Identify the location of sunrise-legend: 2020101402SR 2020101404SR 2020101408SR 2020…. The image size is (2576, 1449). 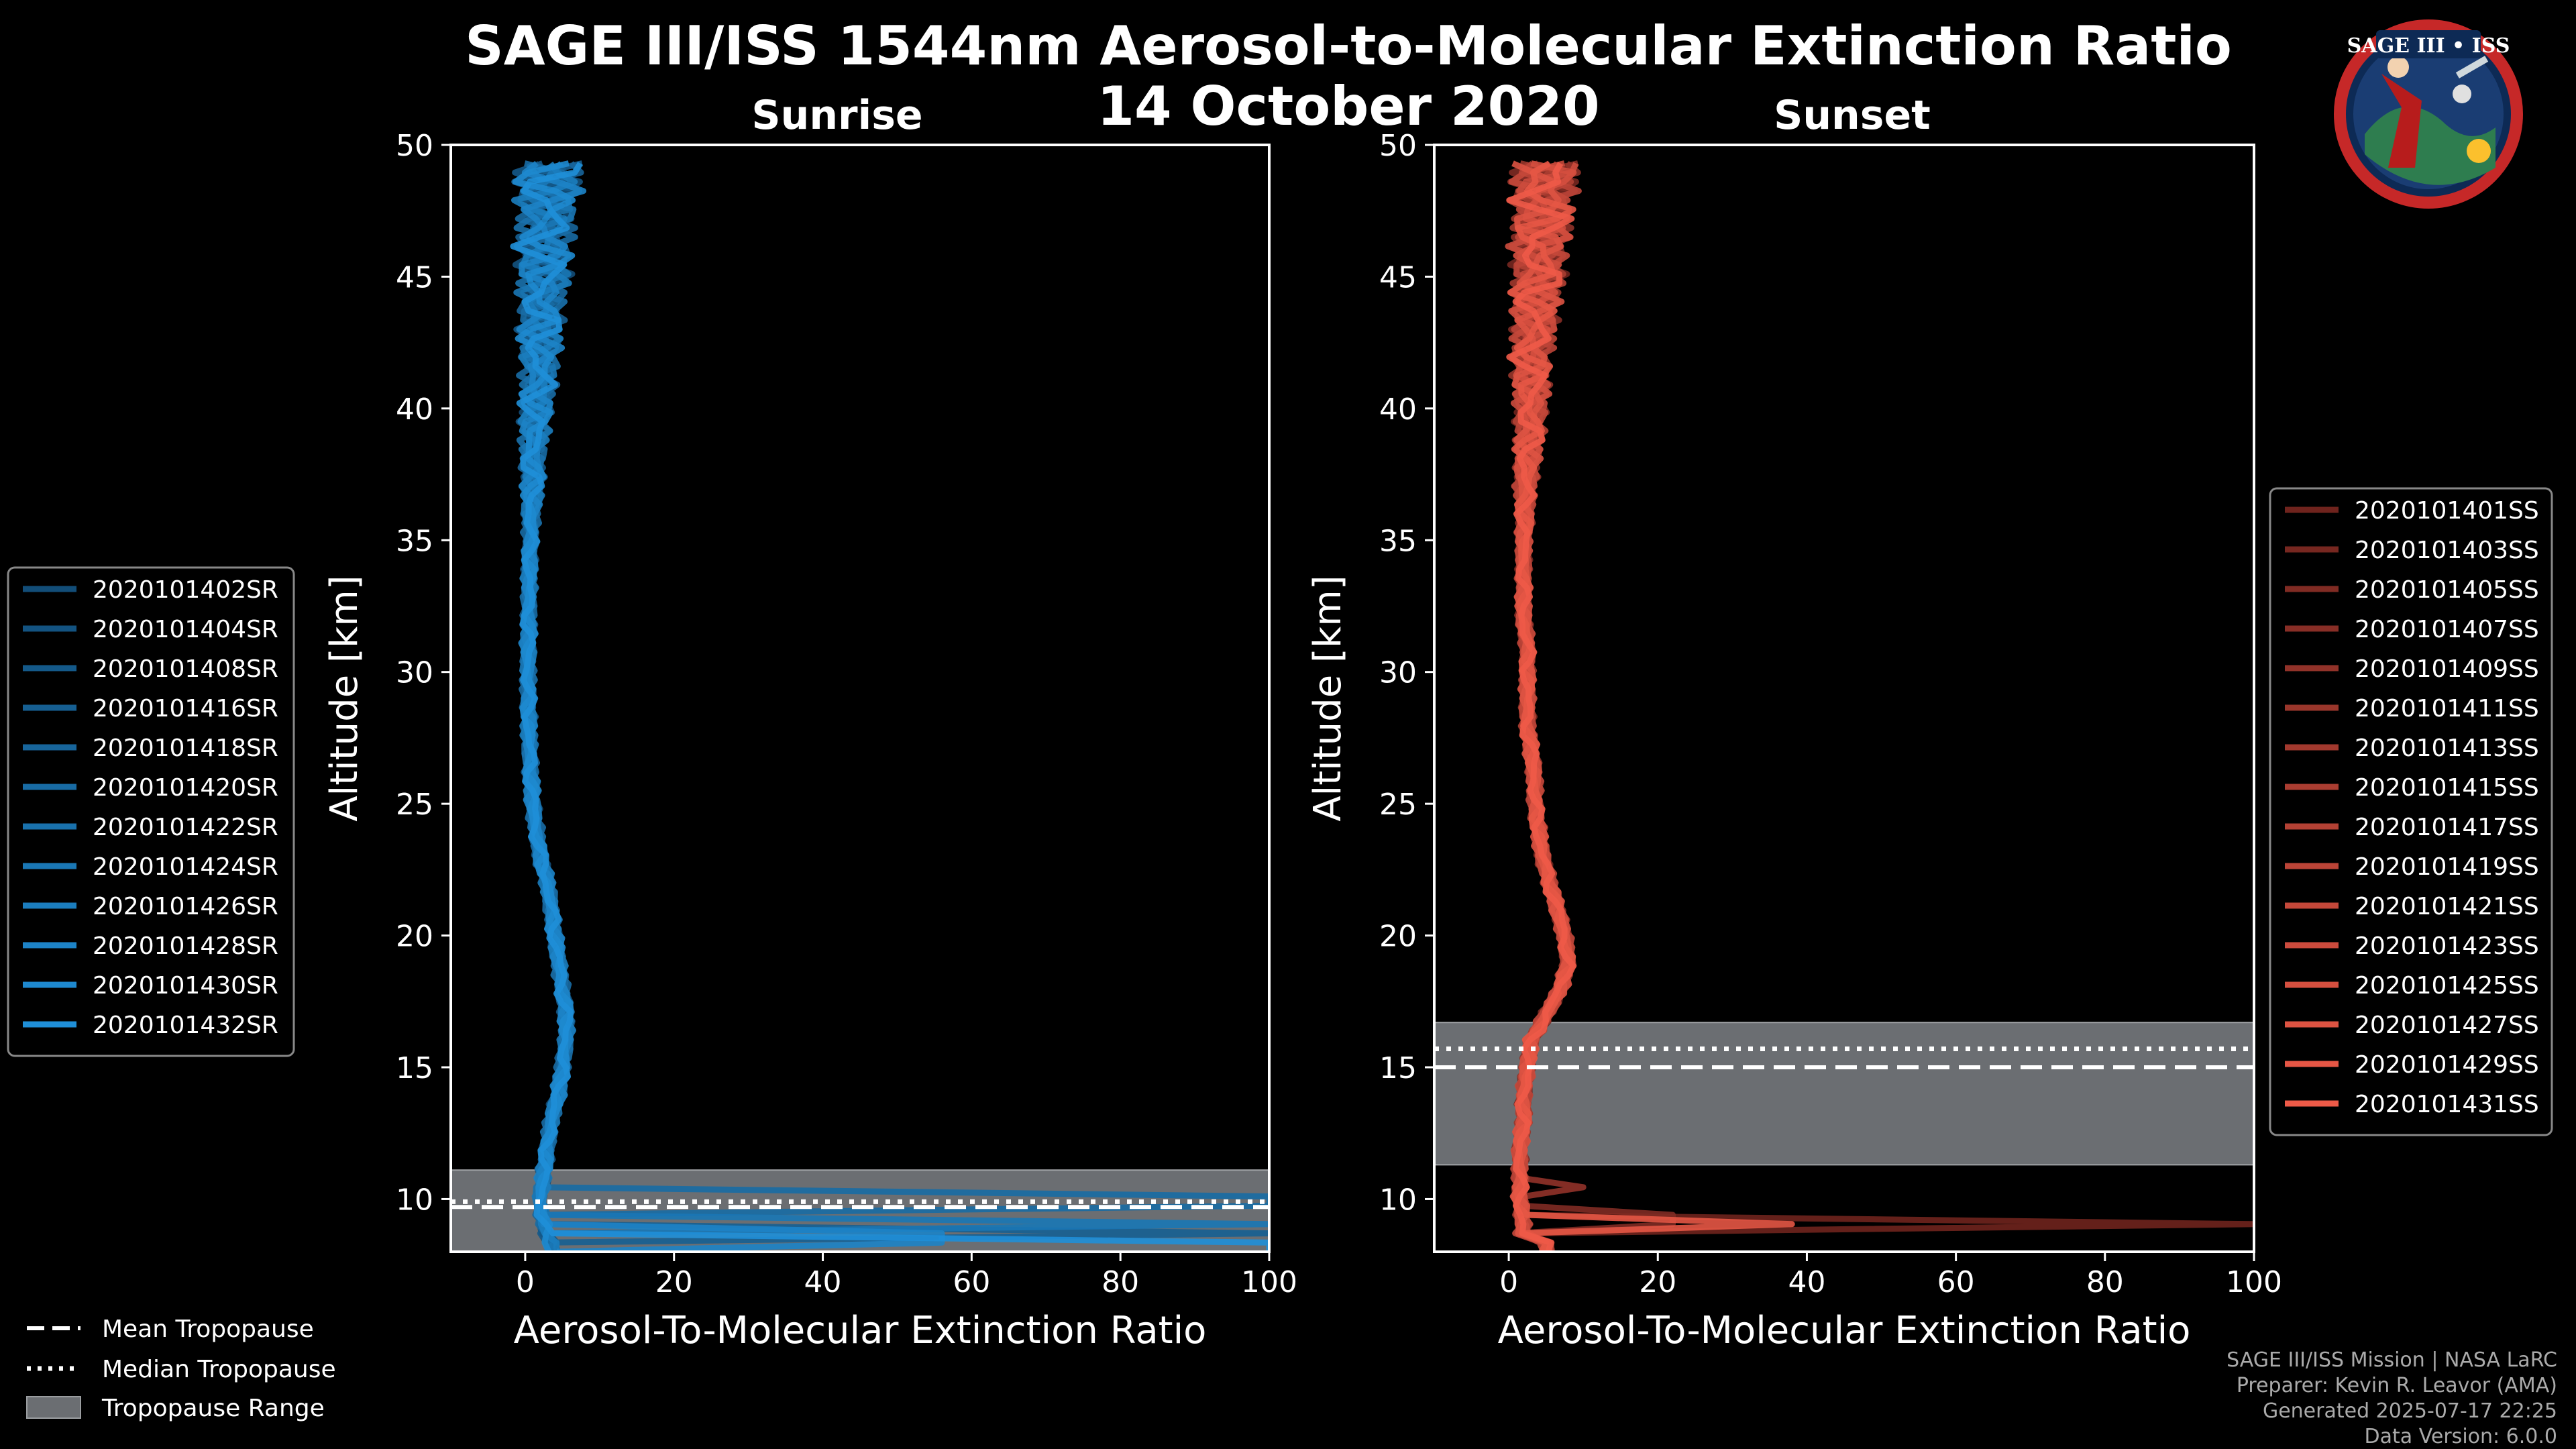
(151, 811).